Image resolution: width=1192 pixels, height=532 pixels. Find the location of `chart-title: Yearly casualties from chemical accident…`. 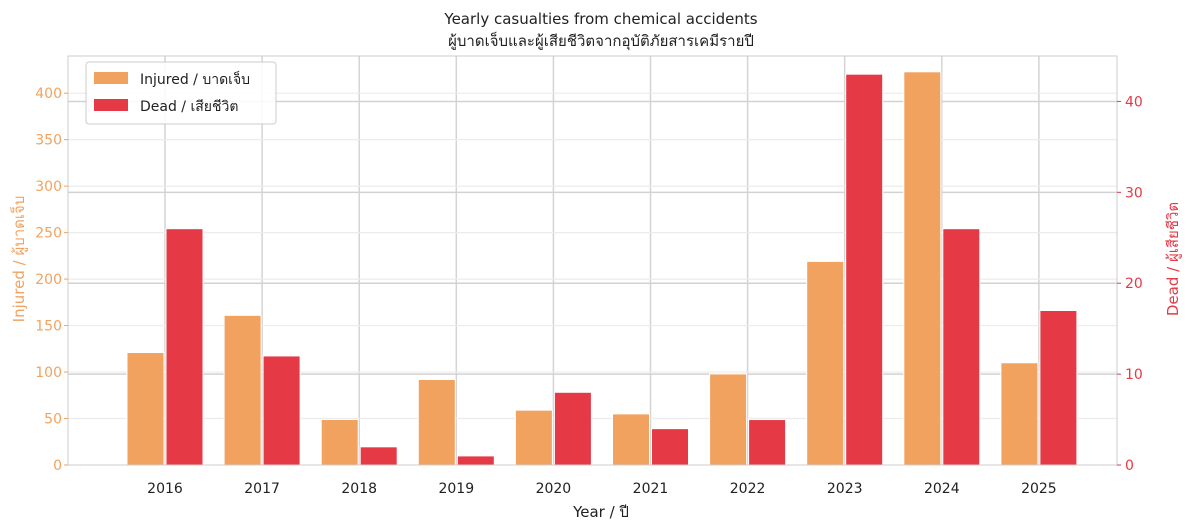

chart-title: Yearly casualties from chemical accident… is located at coordinates (600, 19).